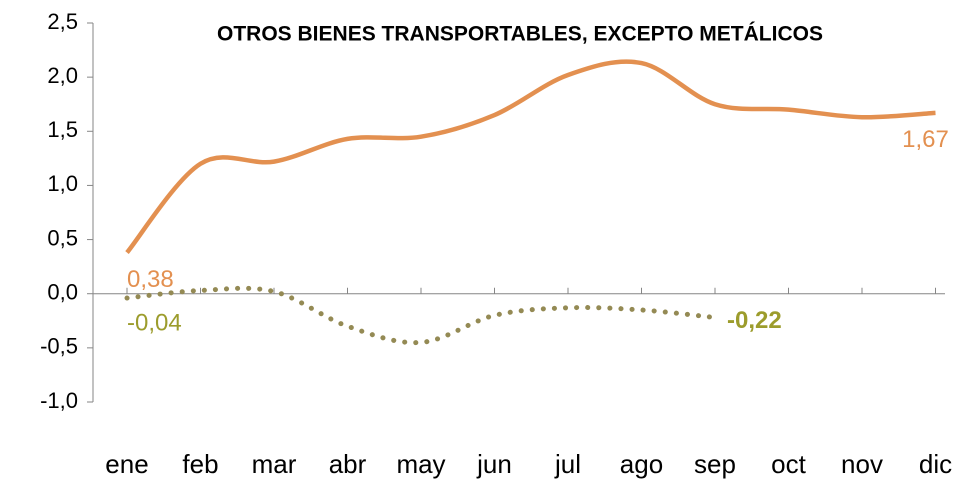 Image resolution: width=957 pixels, height=480 pixels. I want to click on x-tick-label: sep, so click(715, 464).